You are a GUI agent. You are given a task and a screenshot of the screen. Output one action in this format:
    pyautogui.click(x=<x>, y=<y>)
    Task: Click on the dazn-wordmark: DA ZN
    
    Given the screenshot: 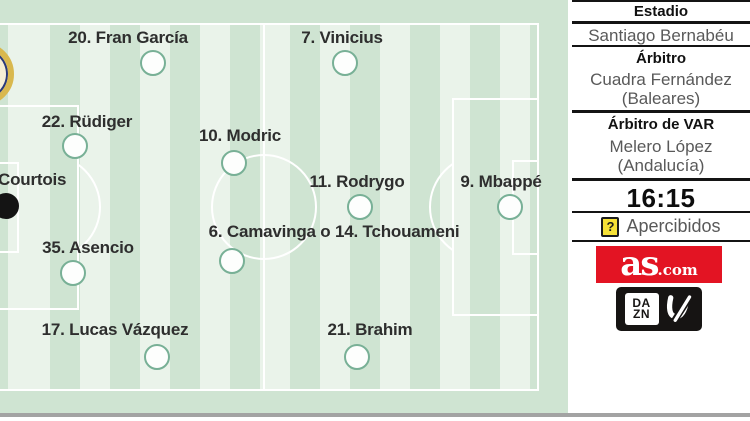 What is the action you would take?
    pyautogui.click(x=641, y=309)
    